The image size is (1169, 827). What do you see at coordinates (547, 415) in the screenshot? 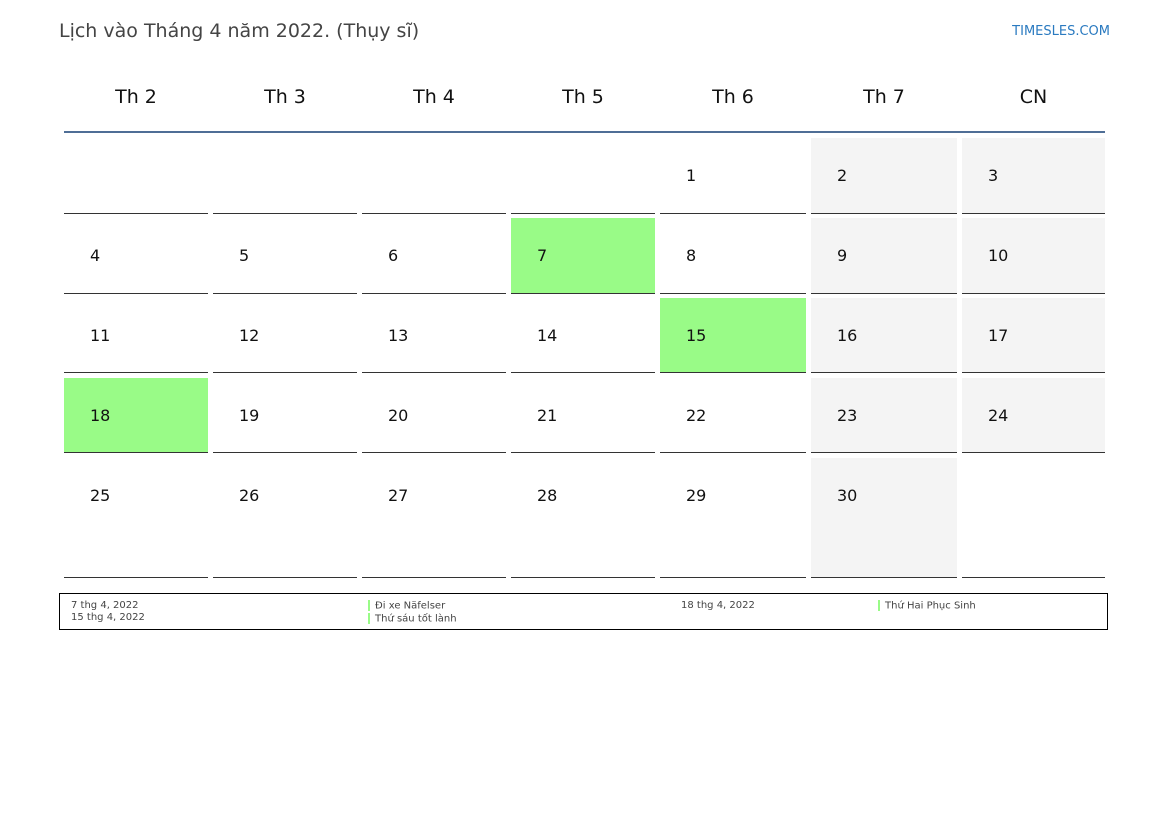
I see `day-number: 21` at bounding box center [547, 415].